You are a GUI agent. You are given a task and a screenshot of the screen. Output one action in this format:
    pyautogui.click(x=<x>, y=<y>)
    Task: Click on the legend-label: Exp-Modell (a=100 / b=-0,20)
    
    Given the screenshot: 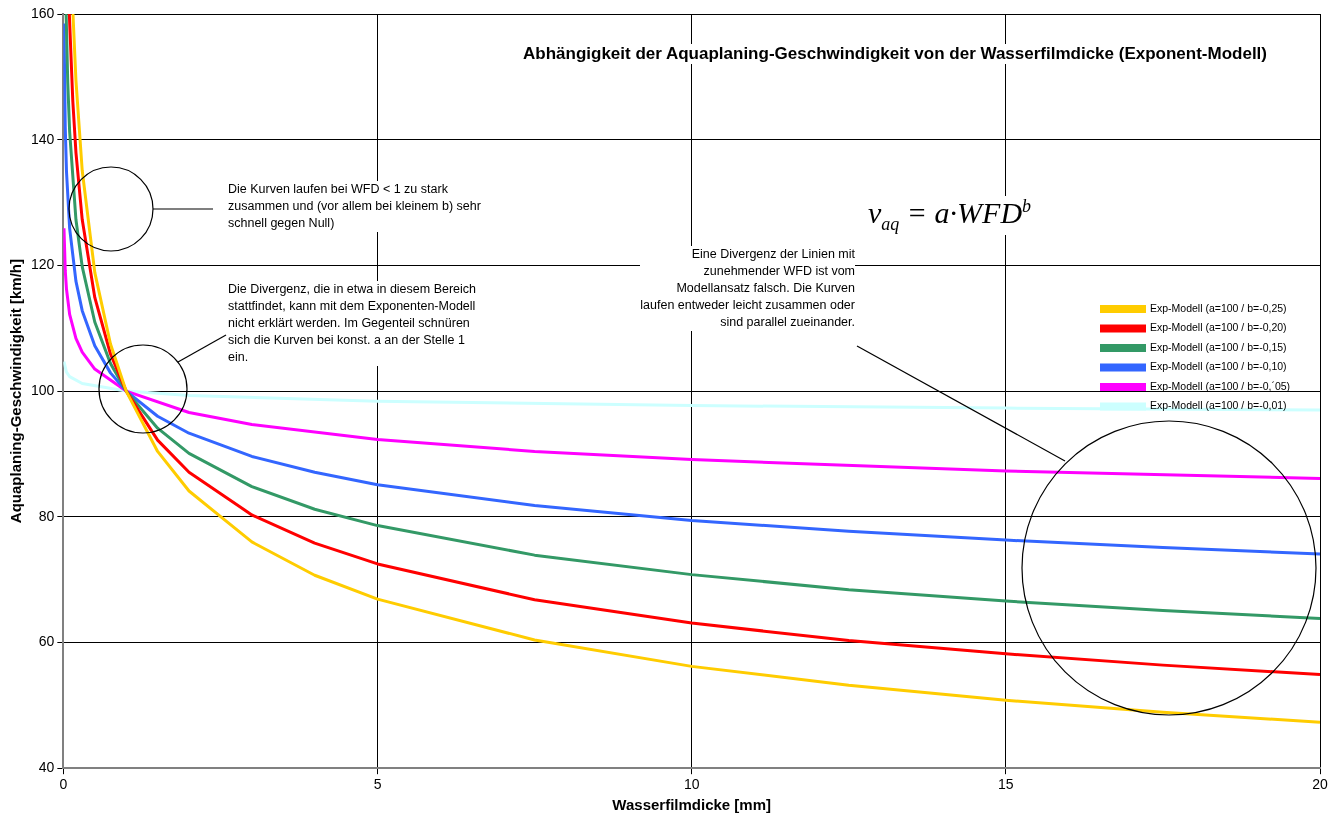 What is the action you would take?
    pyautogui.click(x=1218, y=327)
    